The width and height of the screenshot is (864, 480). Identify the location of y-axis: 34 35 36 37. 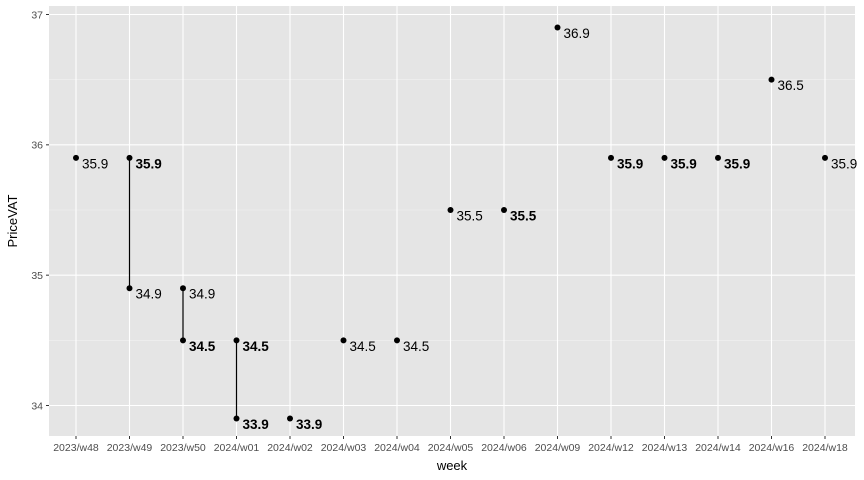
(40, 210).